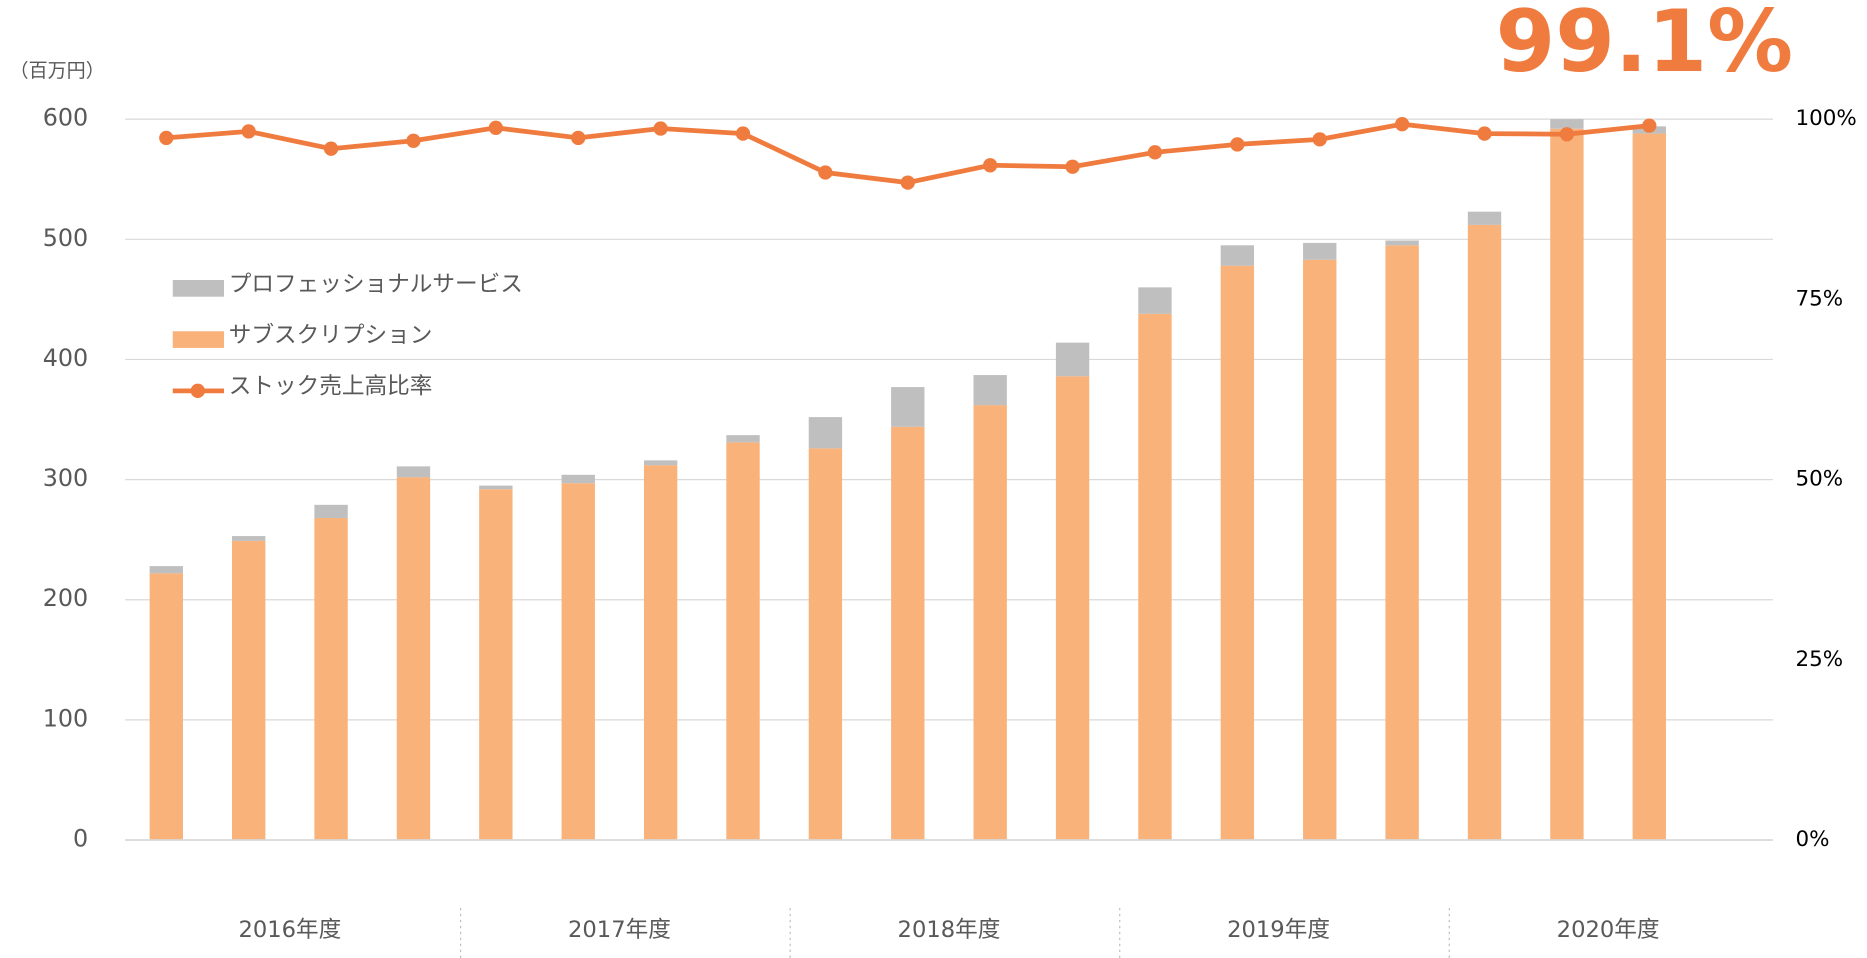  Describe the element at coordinates (57, 71) in the screenshot. I see `unit-label: （百万円）` at that location.